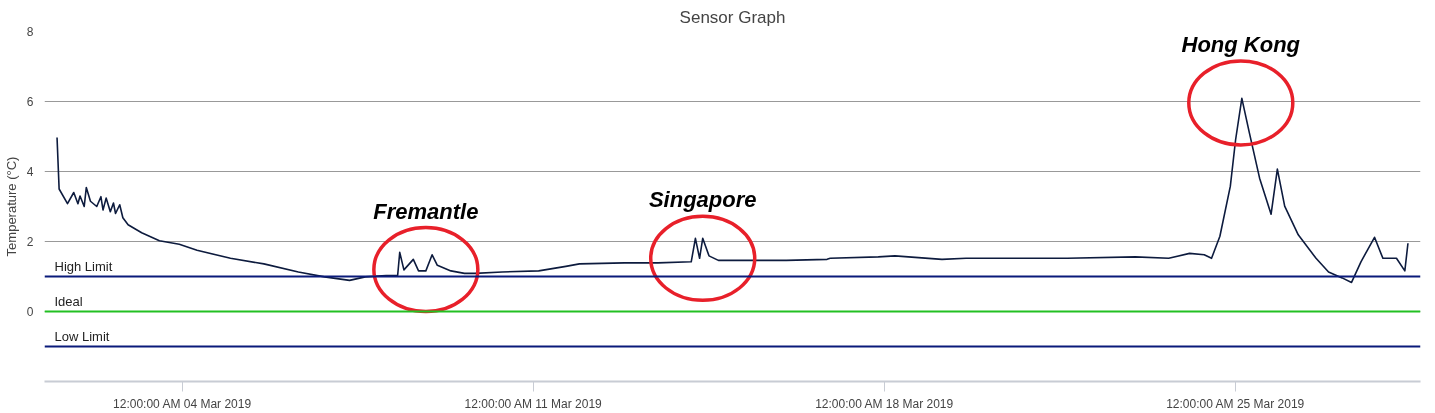 The height and width of the screenshot is (413, 1435). What do you see at coordinates (533, 403) in the screenshot?
I see `x-tick-label: 12:00:00 AM 11 Mar 2019` at bounding box center [533, 403].